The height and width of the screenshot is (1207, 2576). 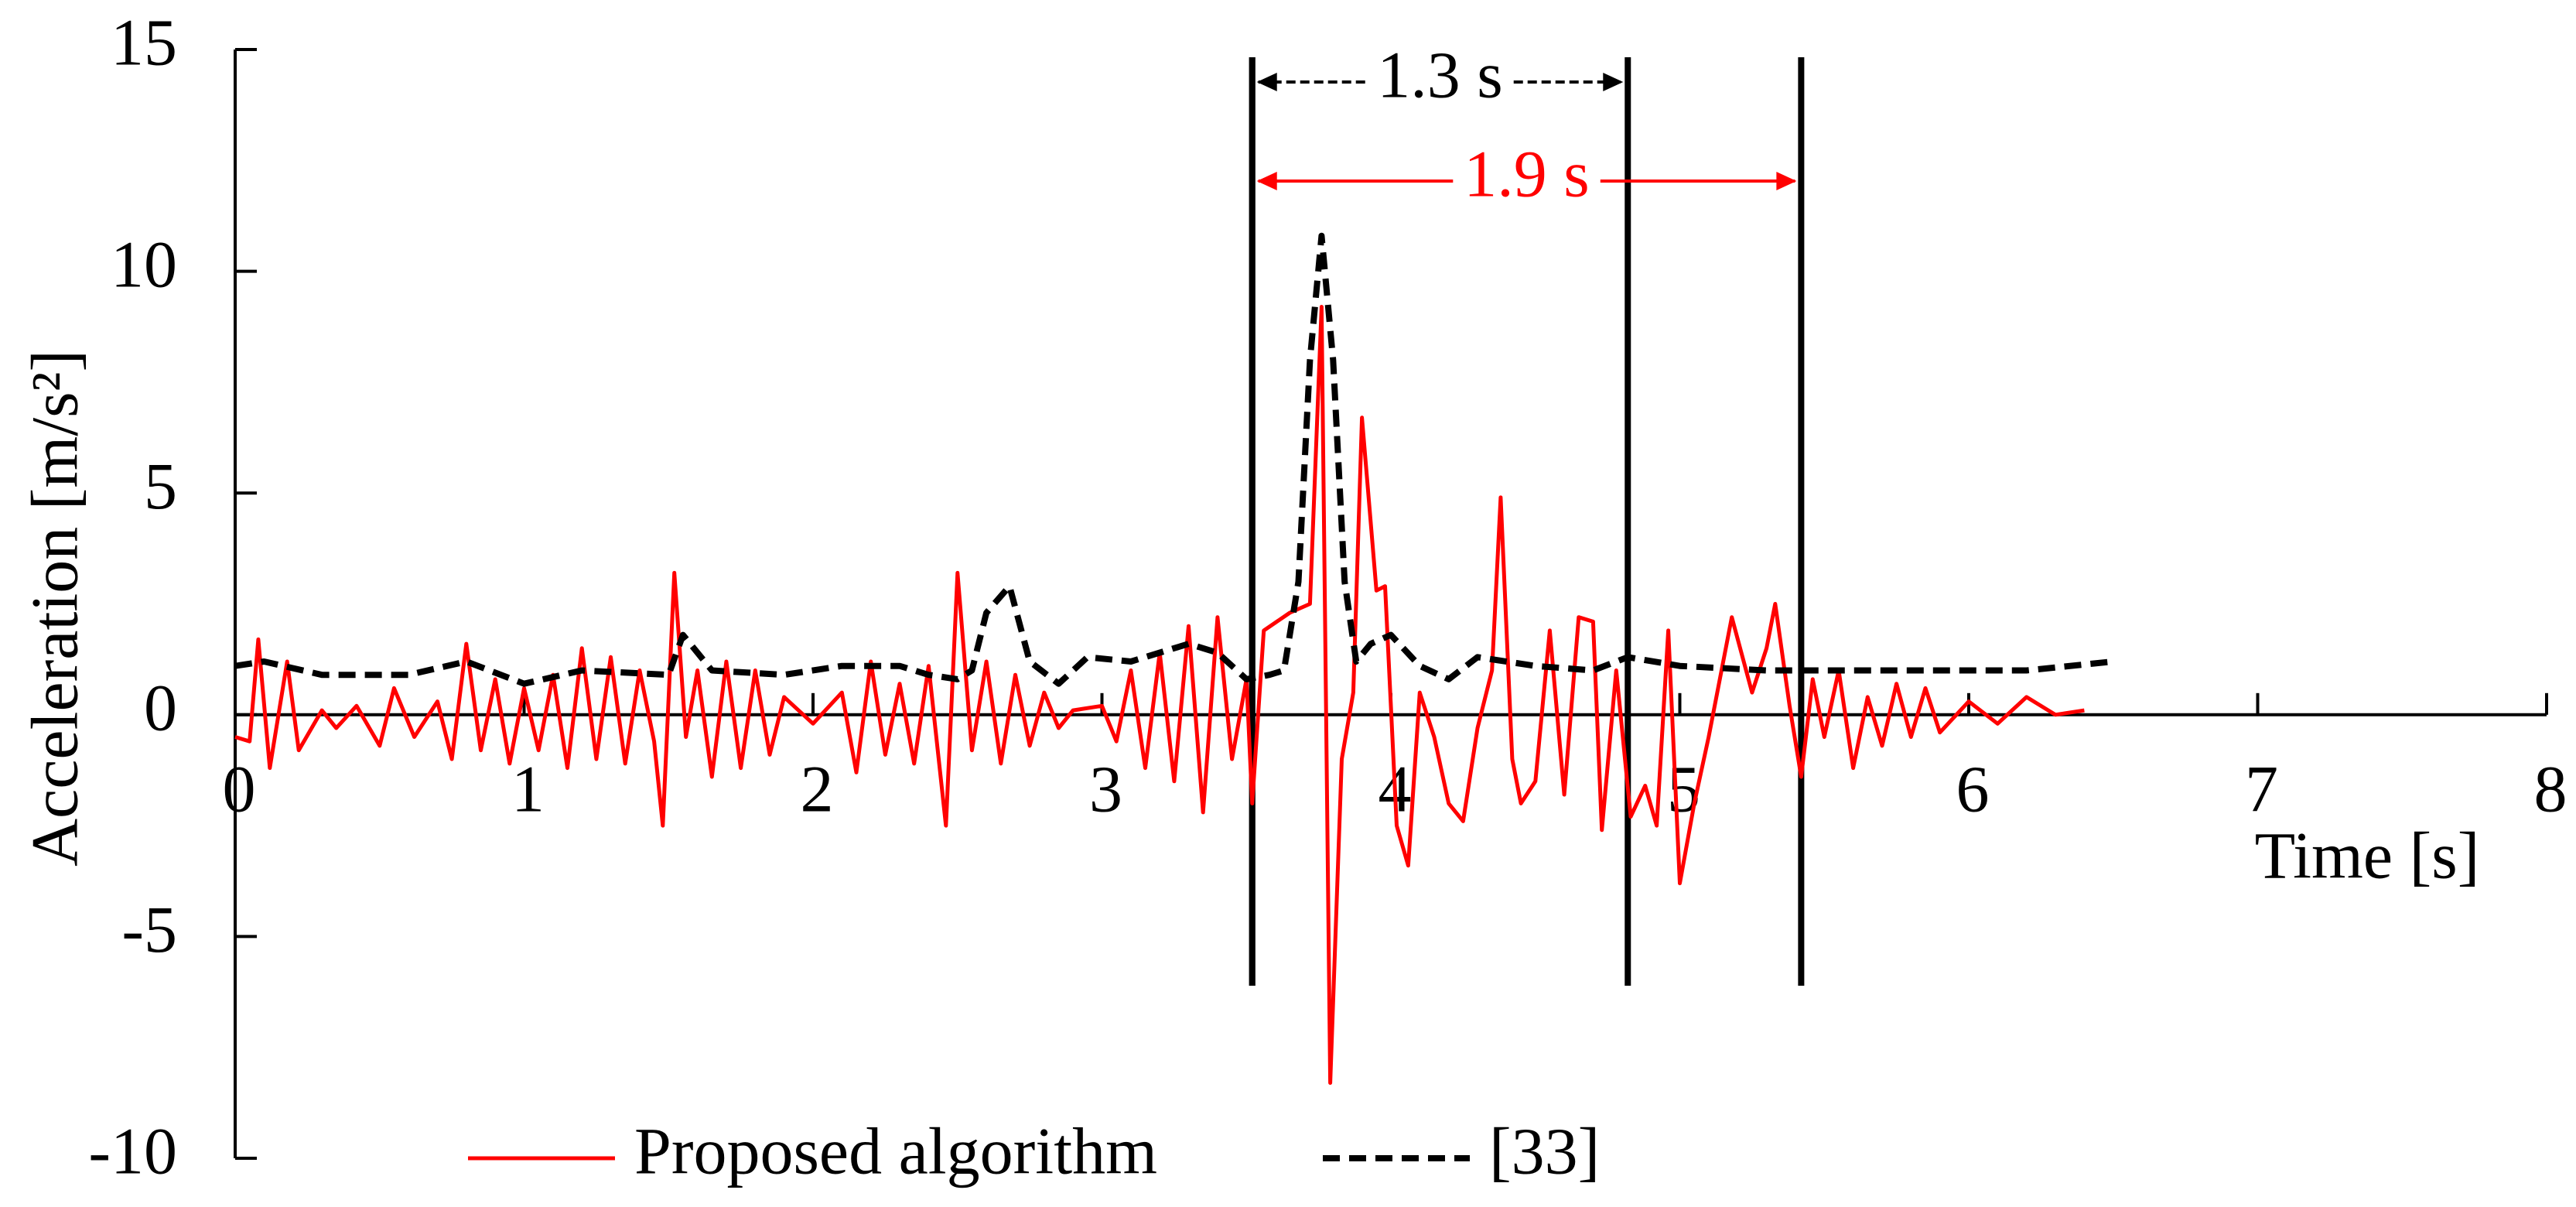 What do you see at coordinates (149, 929) in the screenshot?
I see `y-tick-label: -5` at bounding box center [149, 929].